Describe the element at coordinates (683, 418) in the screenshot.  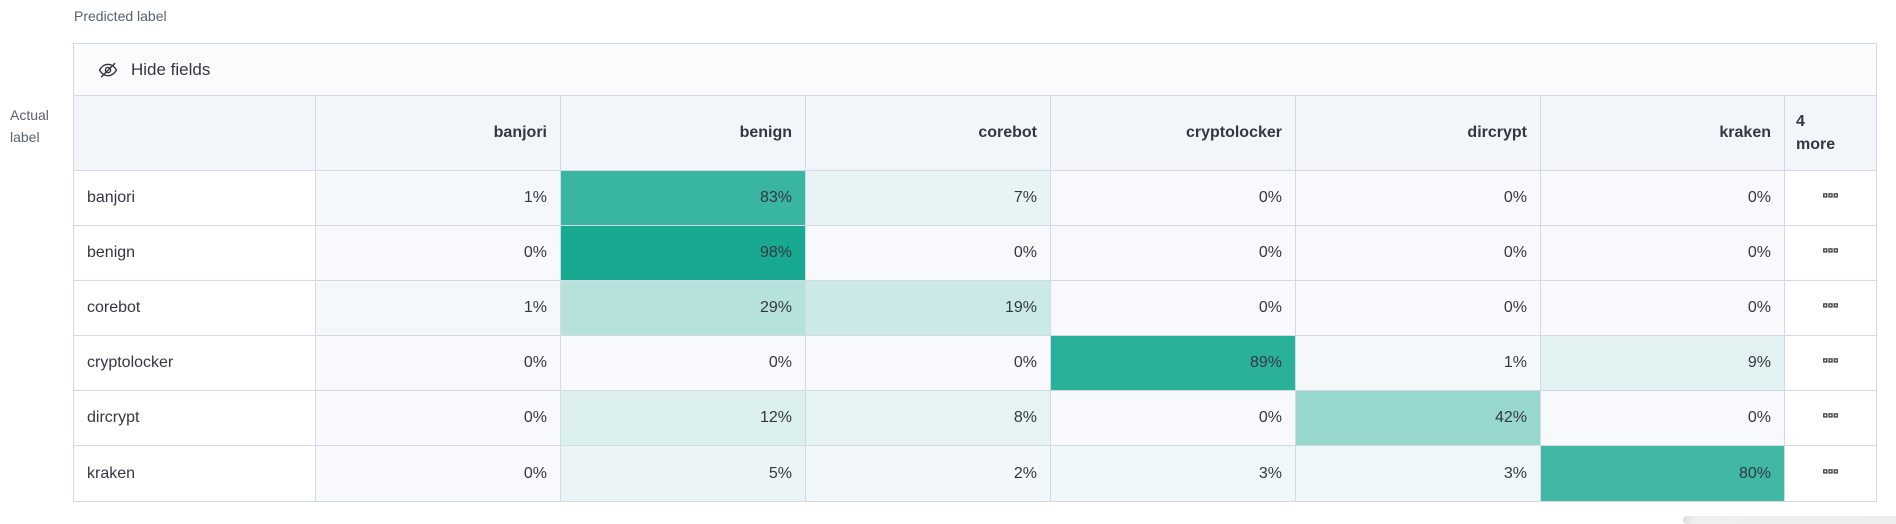
I see `matrix-cell: 12%` at that location.